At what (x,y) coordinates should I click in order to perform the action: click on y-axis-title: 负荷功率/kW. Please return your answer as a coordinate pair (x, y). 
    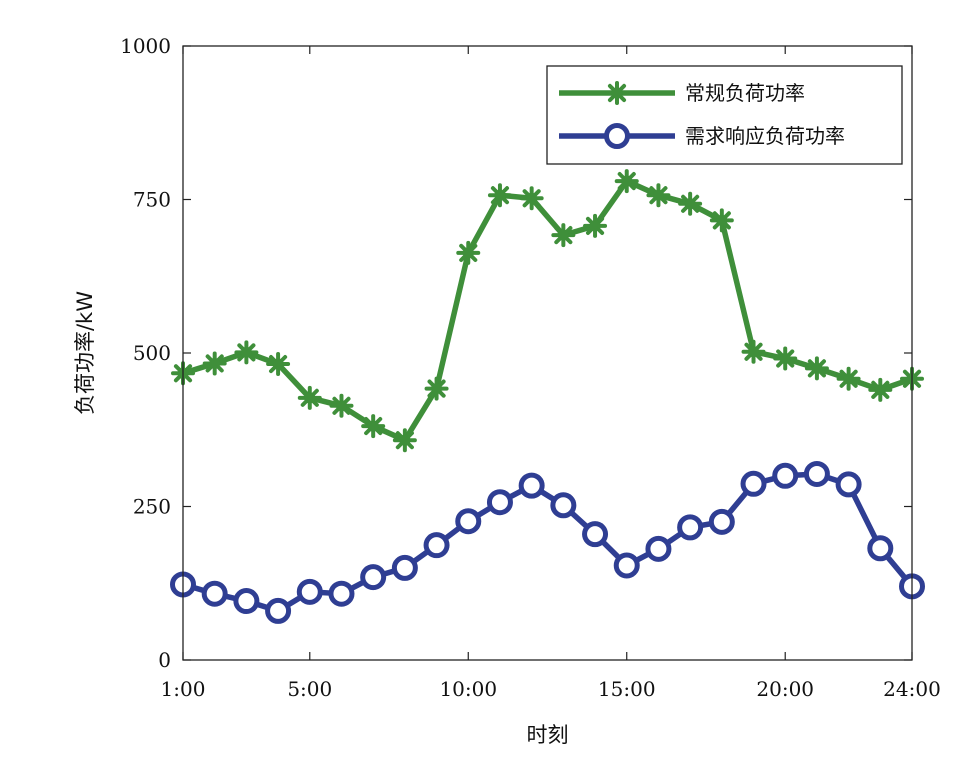
    Looking at the image, I should click on (85, 353).